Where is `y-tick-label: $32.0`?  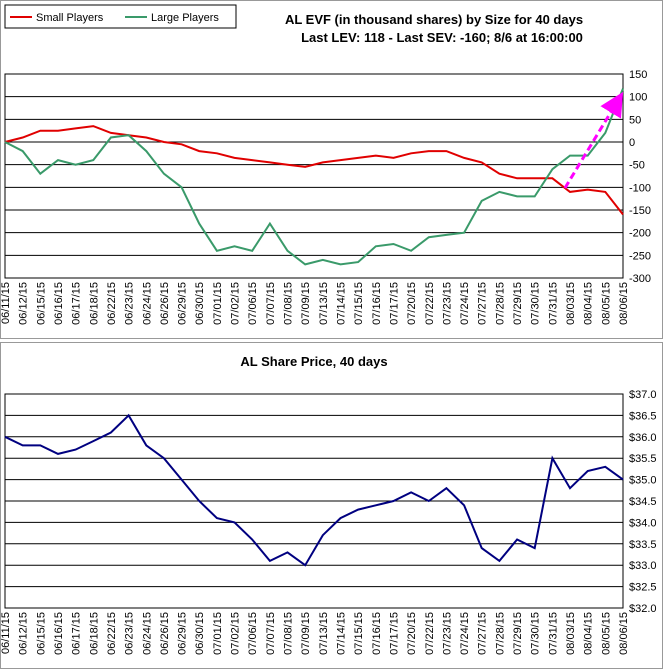 y-tick-label: $32.0 is located at coordinates (643, 609).